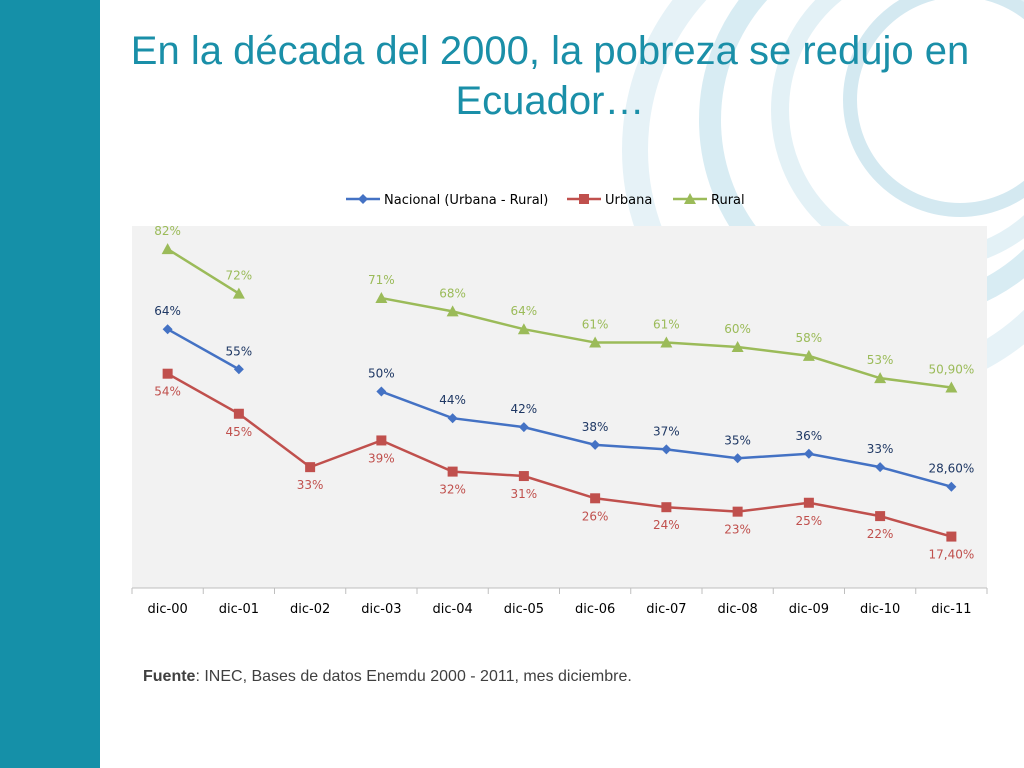  What do you see at coordinates (737, 329) in the screenshot?
I see `data-label: 60%` at bounding box center [737, 329].